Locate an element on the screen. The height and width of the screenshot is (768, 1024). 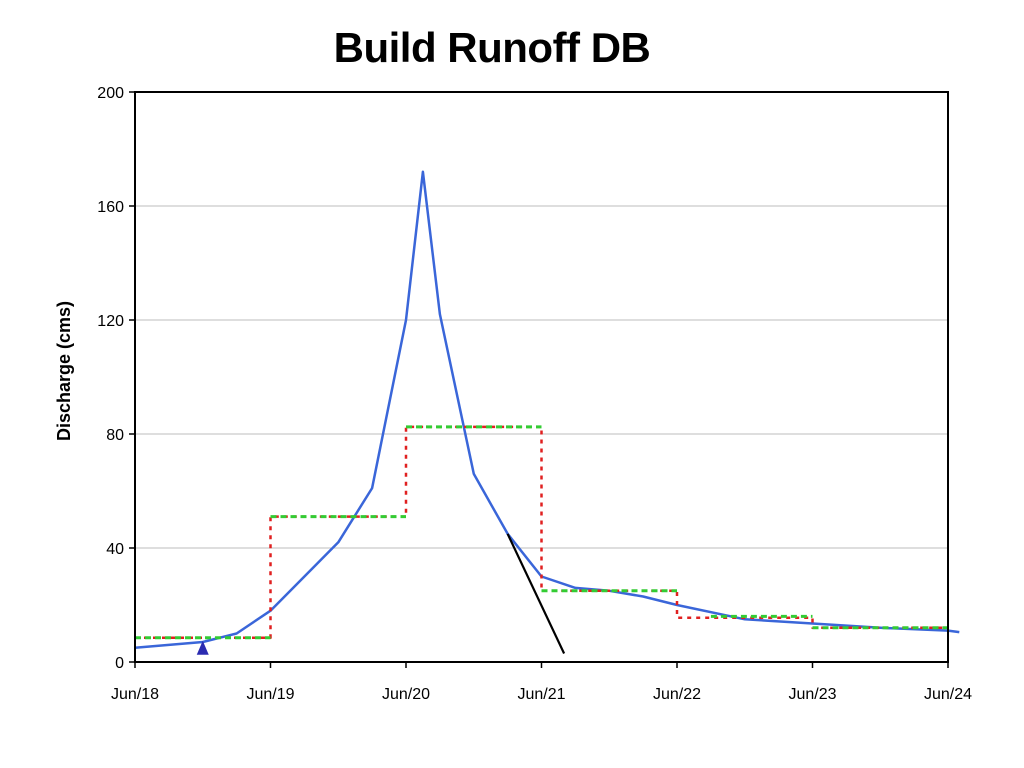
y-tick-label: 40 is located at coordinates (115, 549).